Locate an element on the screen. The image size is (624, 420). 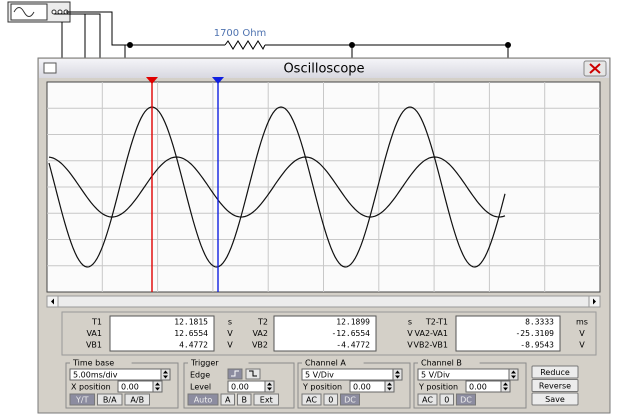
group-title: Channel A is located at coordinates (325, 363).